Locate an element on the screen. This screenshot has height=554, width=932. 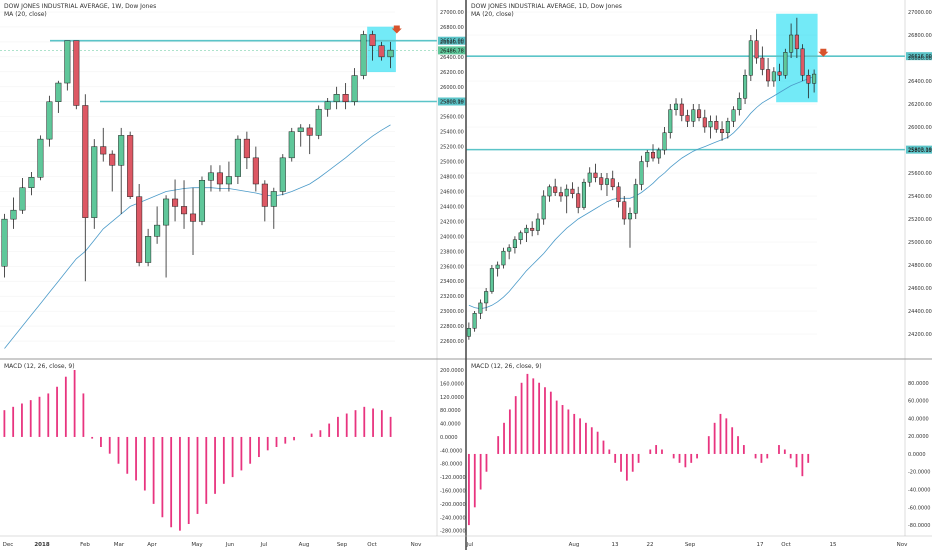
y-tick-label: 24400.00 is located at coordinates (920, 312).